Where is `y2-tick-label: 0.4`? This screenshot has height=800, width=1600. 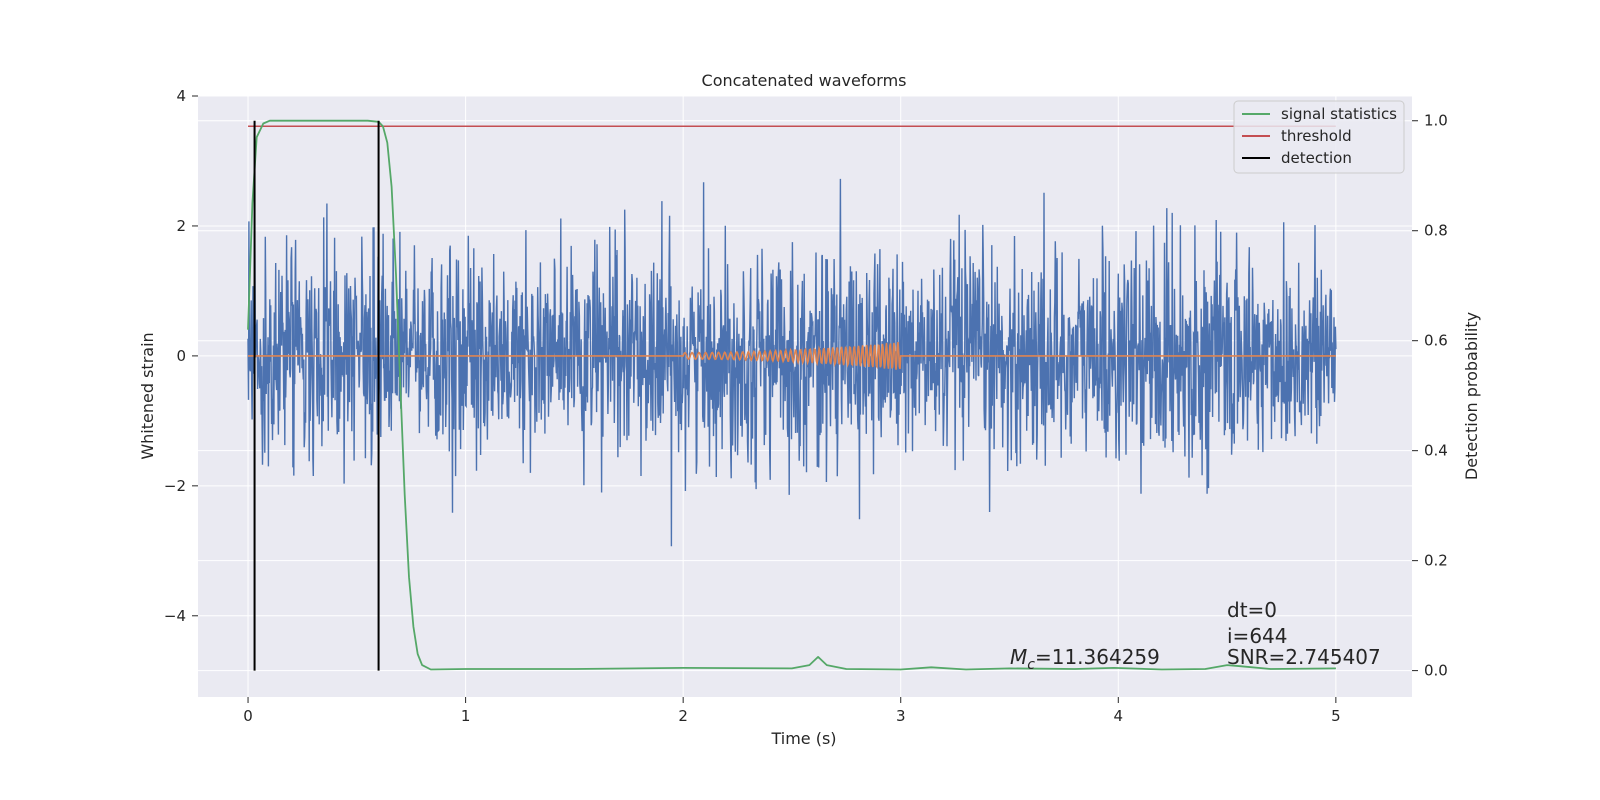
y2-tick-label: 0.4 is located at coordinates (1436, 451).